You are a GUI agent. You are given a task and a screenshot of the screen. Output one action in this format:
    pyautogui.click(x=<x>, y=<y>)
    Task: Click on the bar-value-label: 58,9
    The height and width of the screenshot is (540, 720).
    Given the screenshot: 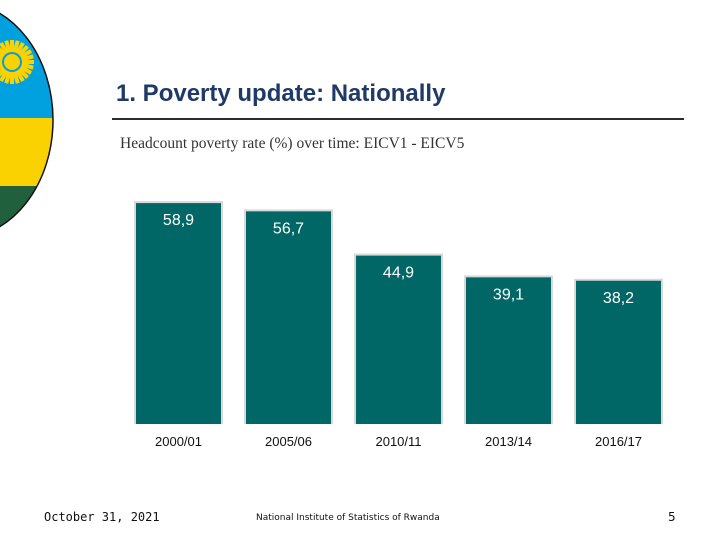 What is the action you would take?
    pyautogui.click(x=178, y=220)
    